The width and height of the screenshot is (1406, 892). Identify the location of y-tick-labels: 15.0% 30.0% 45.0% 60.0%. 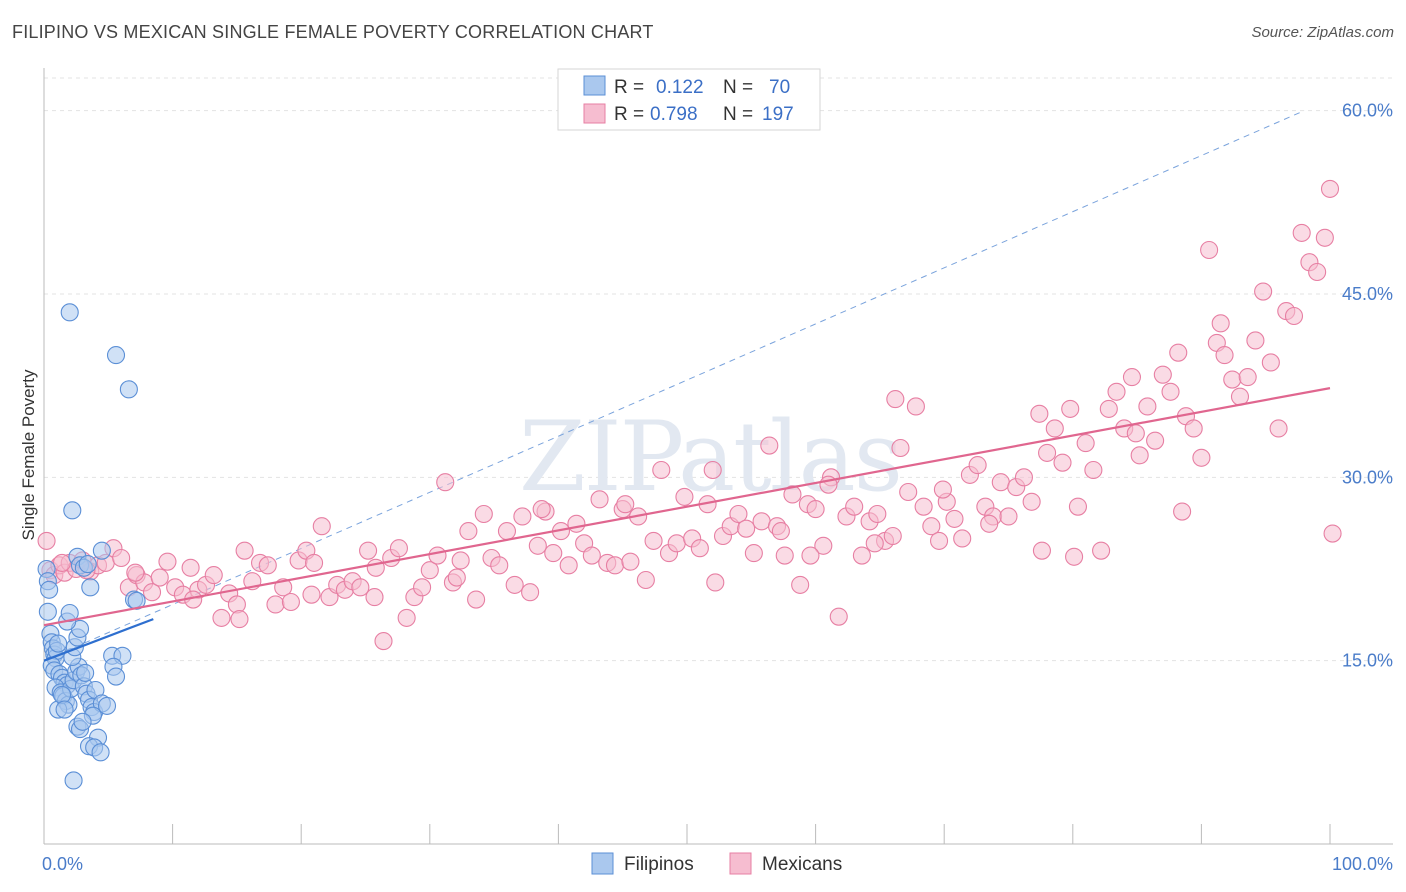
(1367, 386).